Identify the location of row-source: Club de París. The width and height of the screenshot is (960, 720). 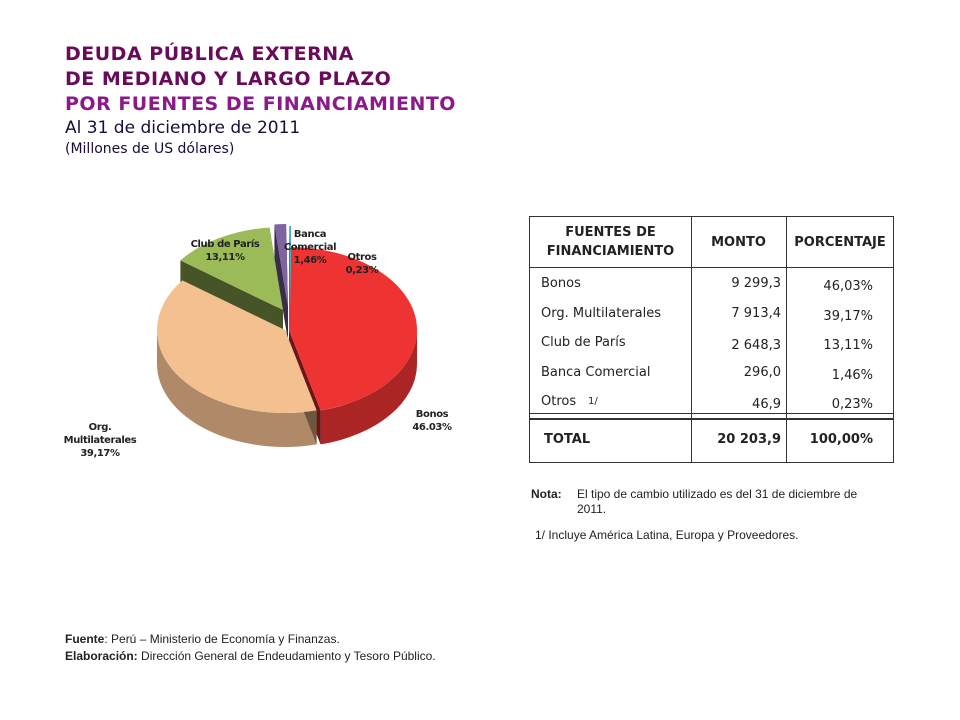
(583, 342).